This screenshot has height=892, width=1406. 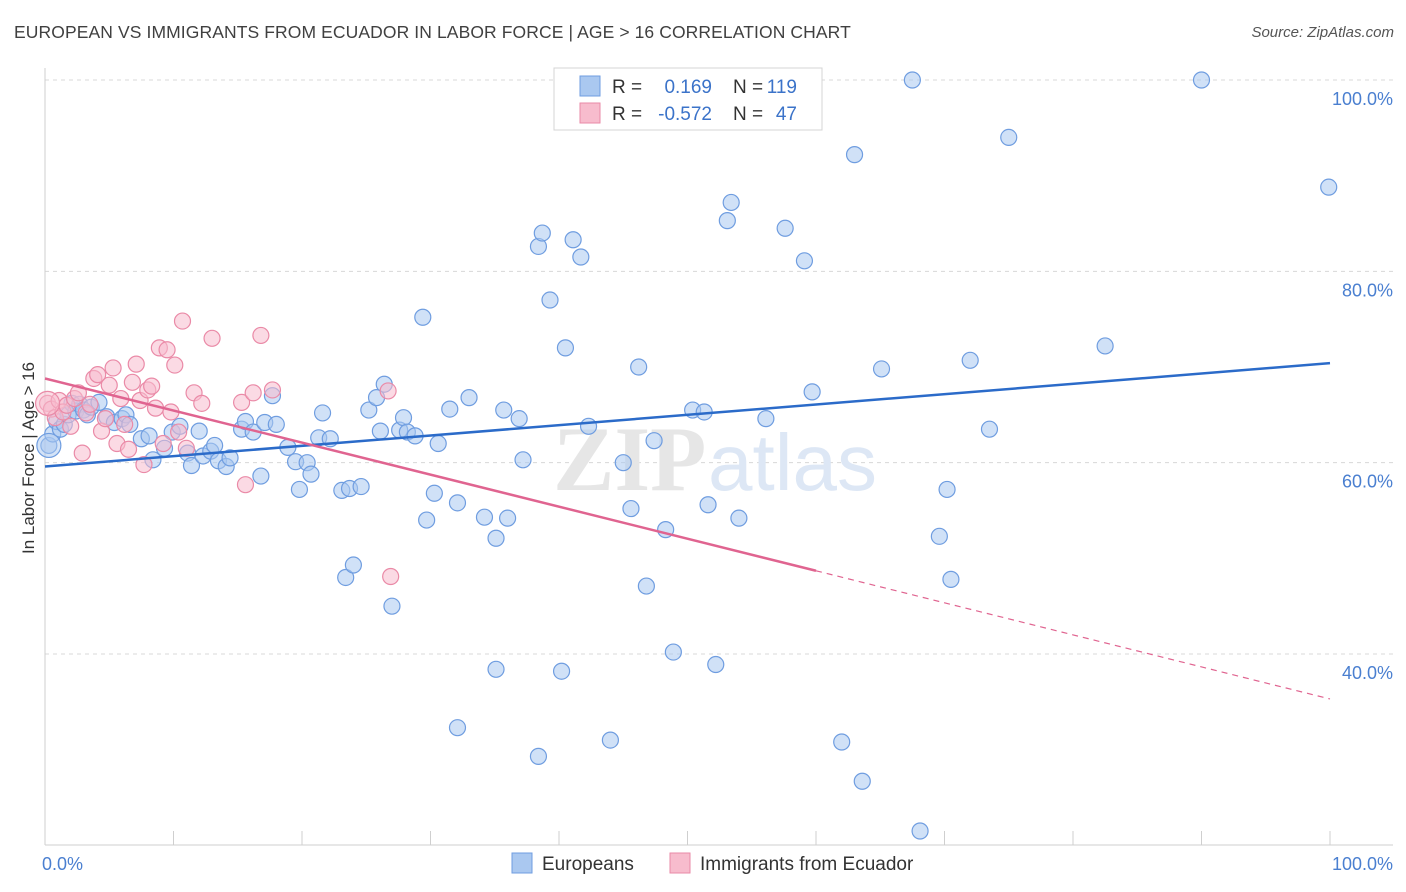 What do you see at coordinates (47, 403) in the screenshot?
I see `ecuador-point-large` at bounding box center [47, 403].